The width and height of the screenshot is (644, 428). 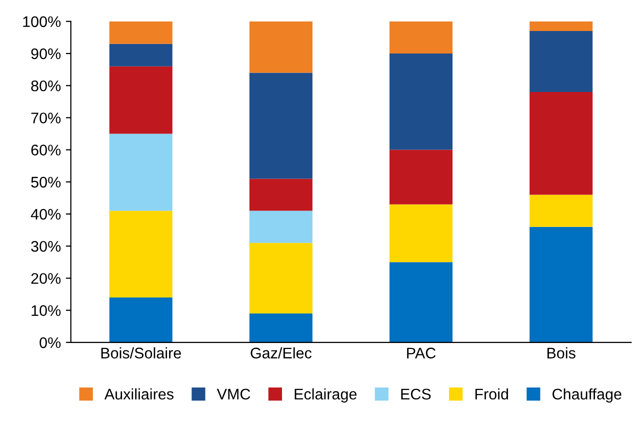 I want to click on y-tick-label: 100%, so click(x=42, y=22).